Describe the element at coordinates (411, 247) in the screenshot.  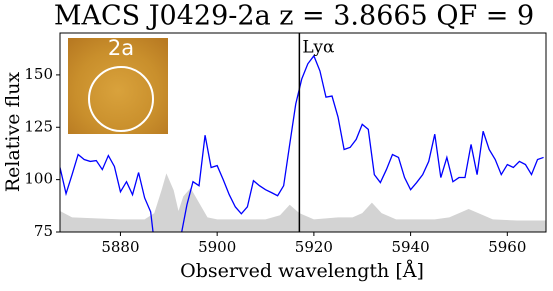
I see `x-tick-label: 5940` at that location.